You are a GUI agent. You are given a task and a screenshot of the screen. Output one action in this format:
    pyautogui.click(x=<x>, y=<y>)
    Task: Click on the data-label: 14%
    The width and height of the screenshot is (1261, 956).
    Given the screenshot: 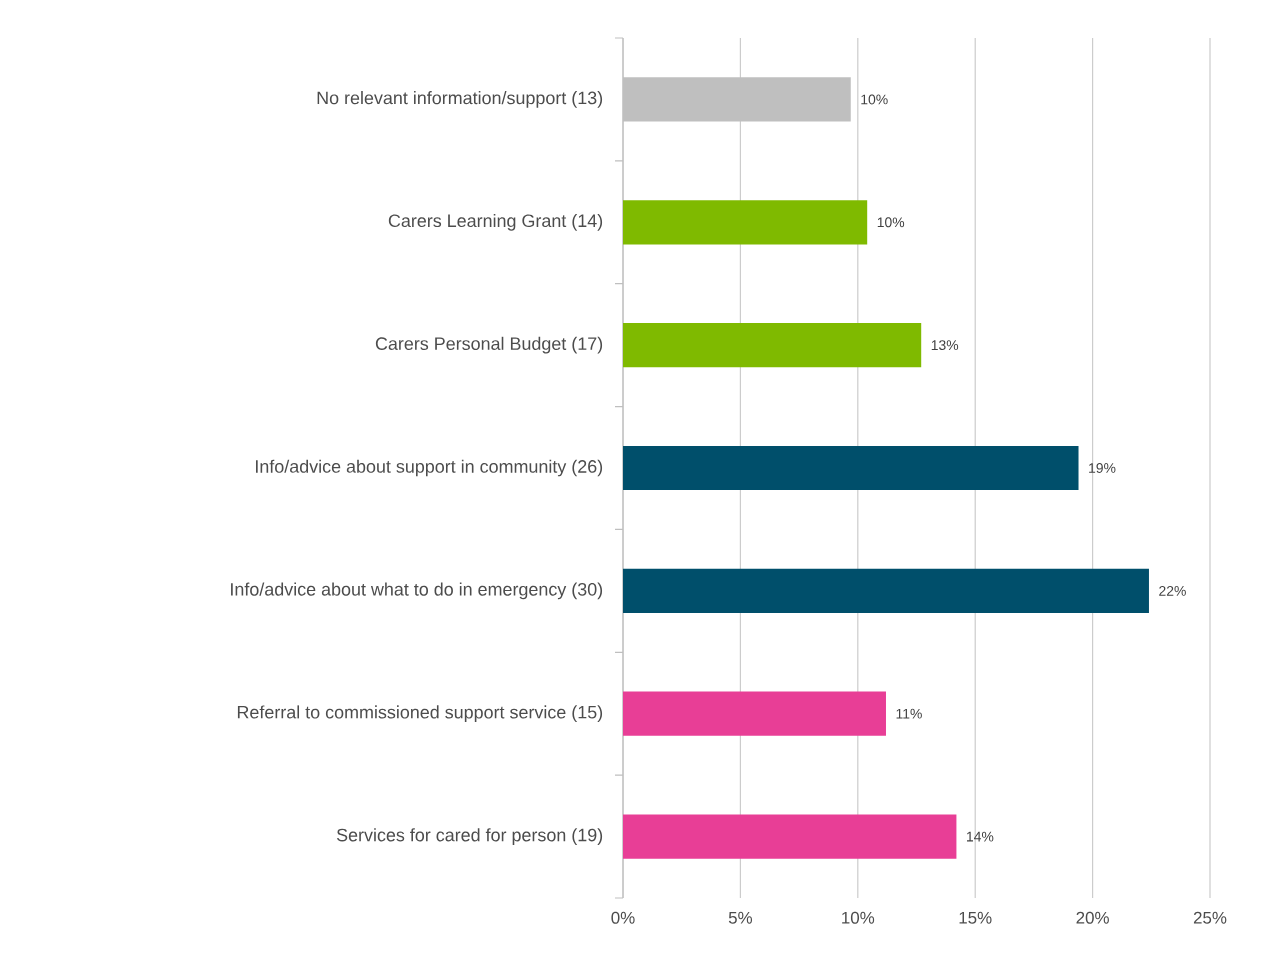 What is the action you would take?
    pyautogui.click(x=980, y=836)
    